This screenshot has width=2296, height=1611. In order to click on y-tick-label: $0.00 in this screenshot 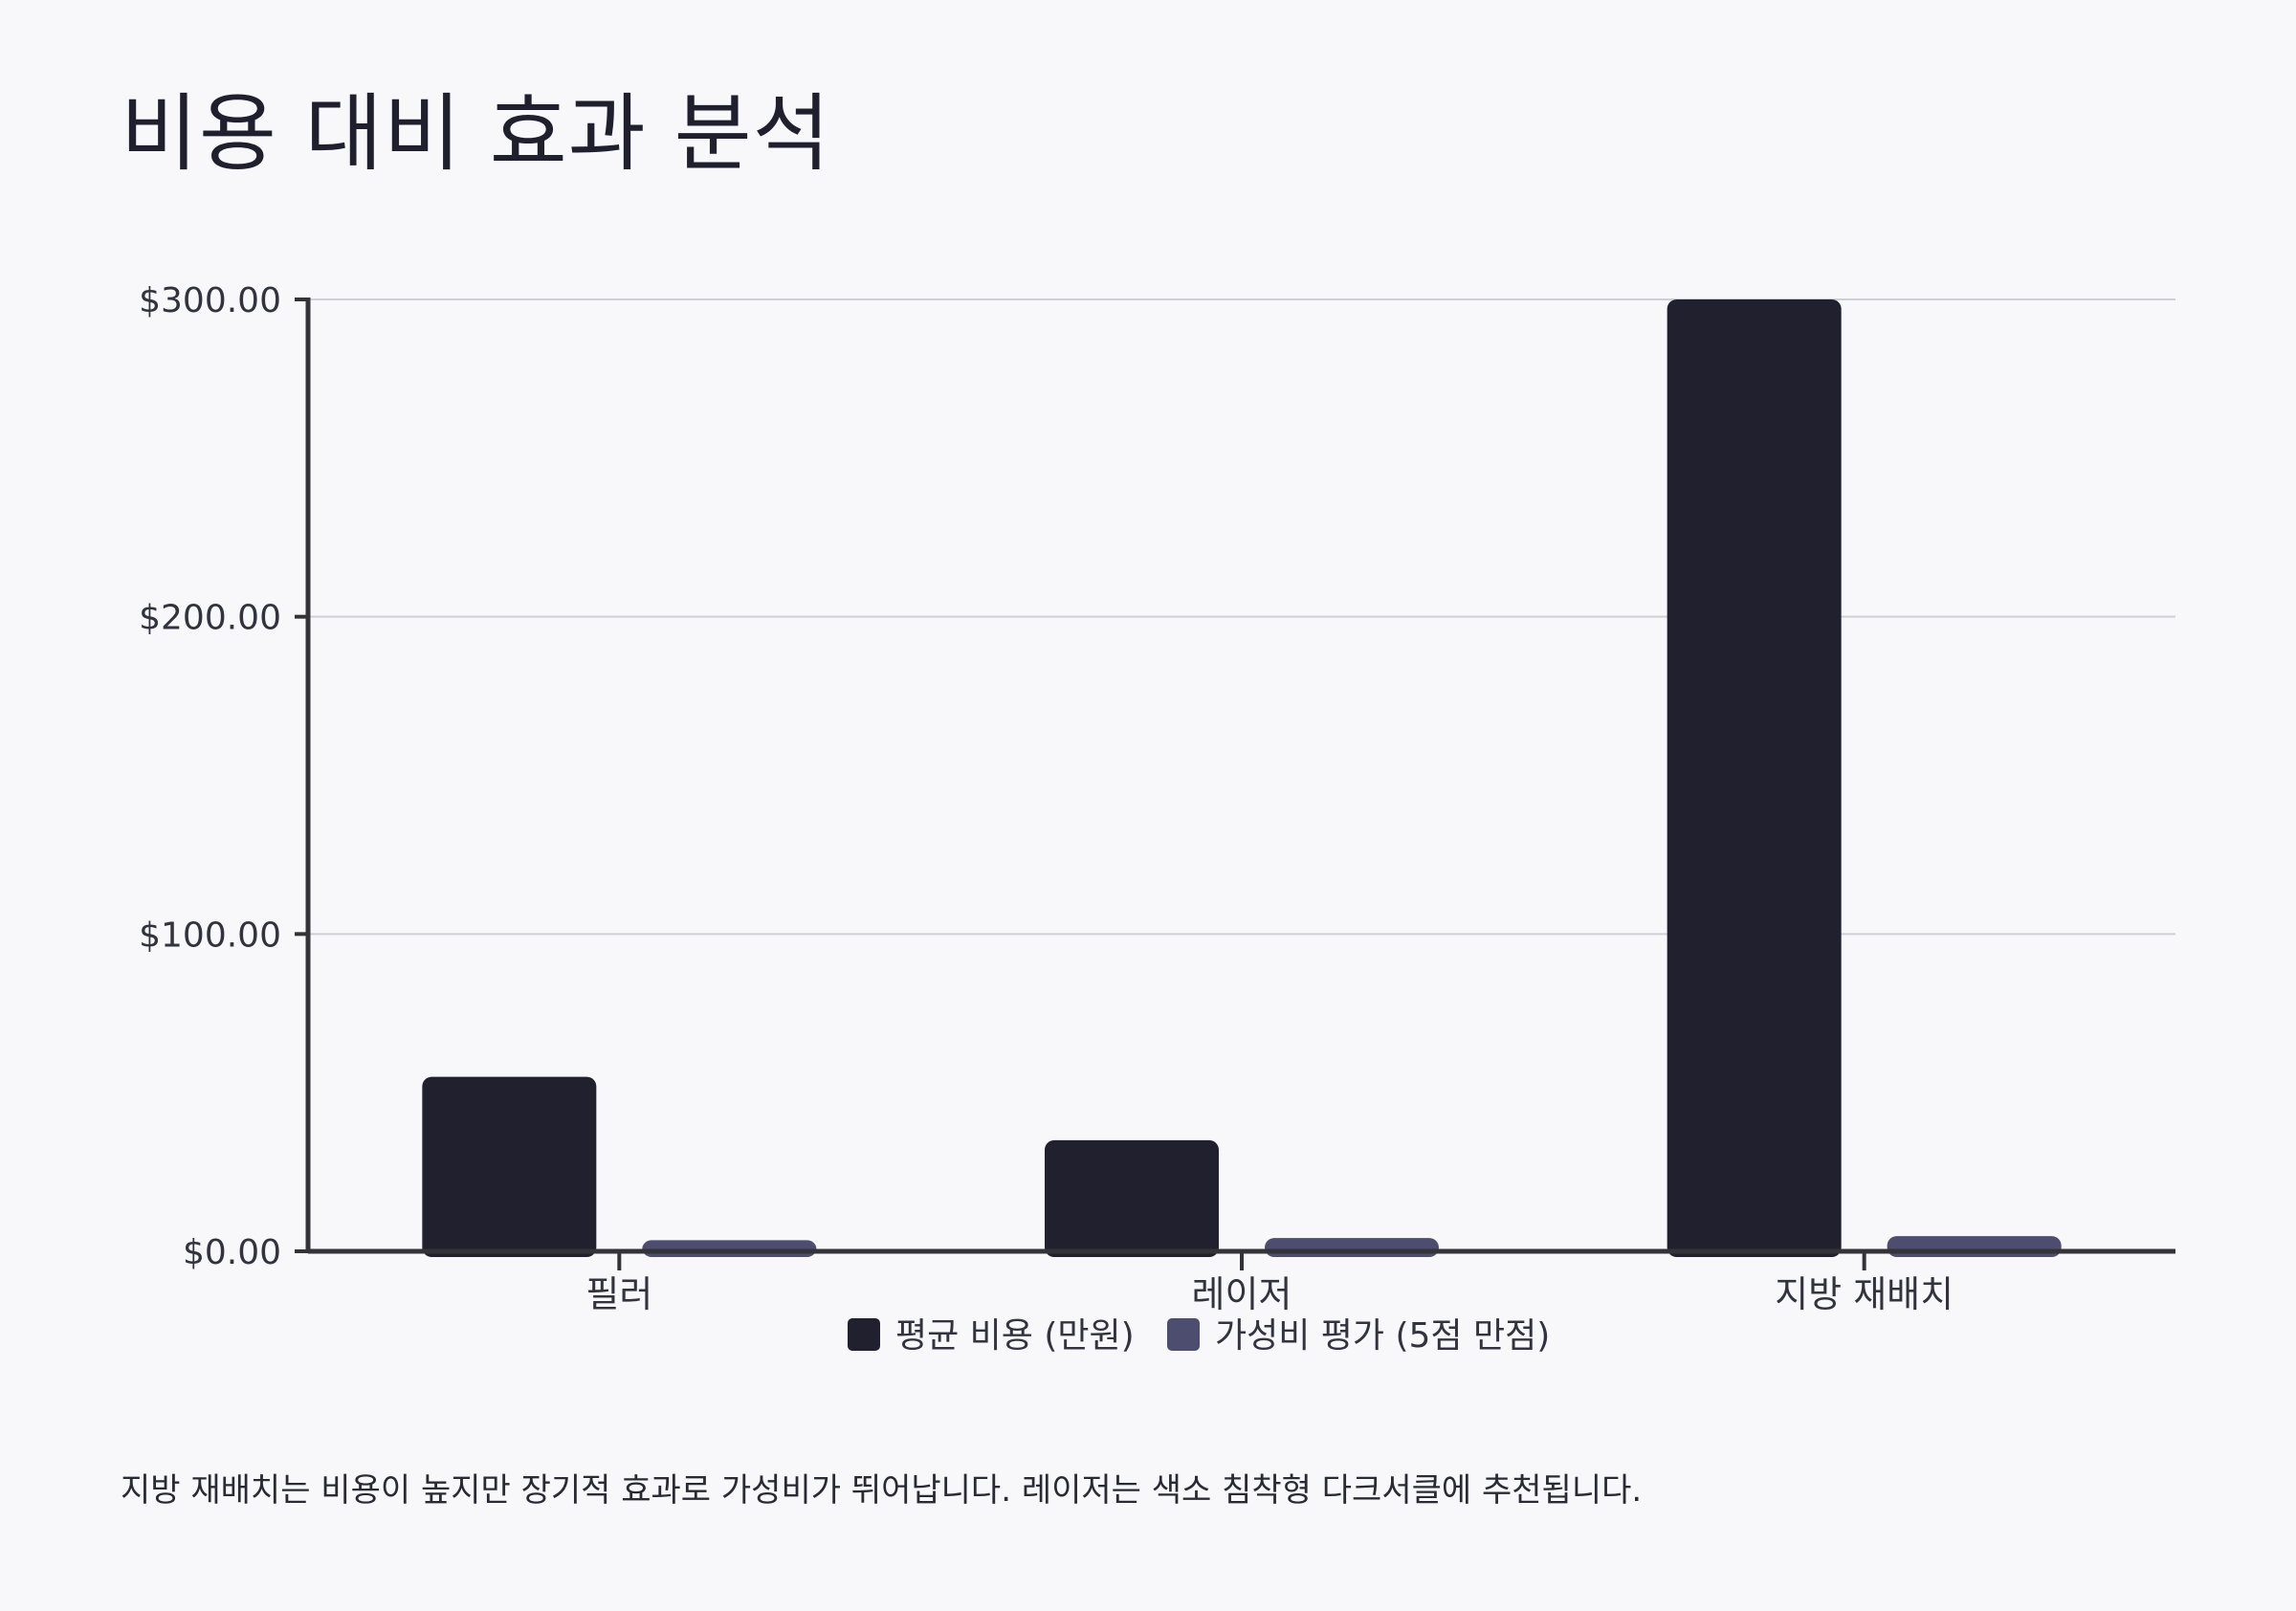, I will do `click(232, 1252)`.